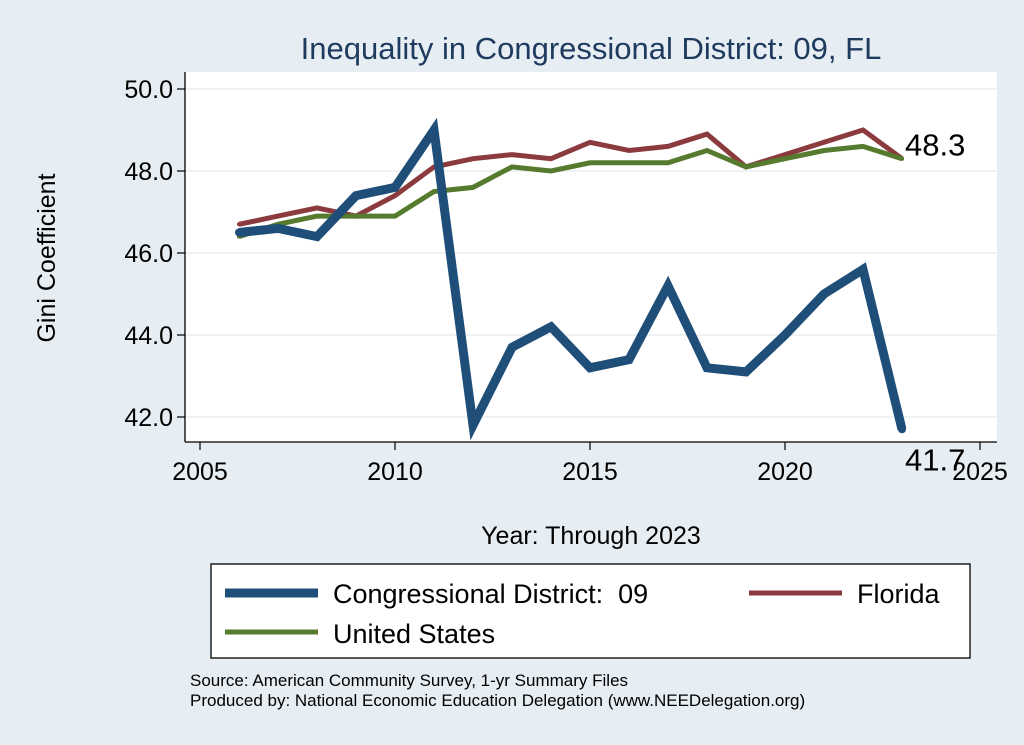  What do you see at coordinates (570, 191) in the screenshot?
I see `series-line-united-states` at bounding box center [570, 191].